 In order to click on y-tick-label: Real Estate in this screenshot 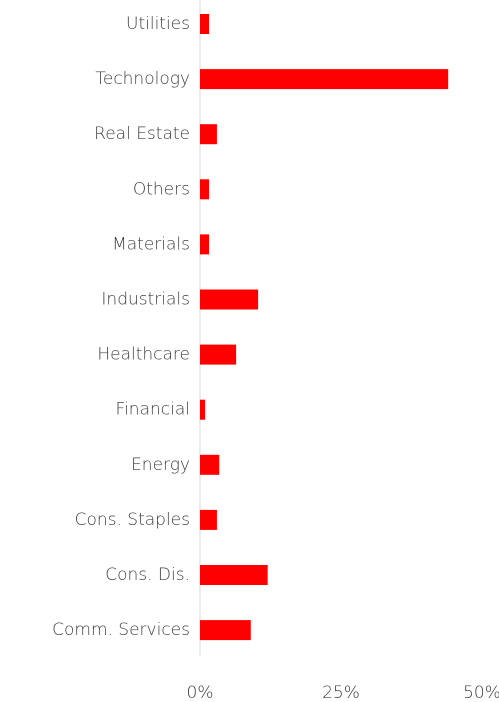, I will do `click(142, 134)`.